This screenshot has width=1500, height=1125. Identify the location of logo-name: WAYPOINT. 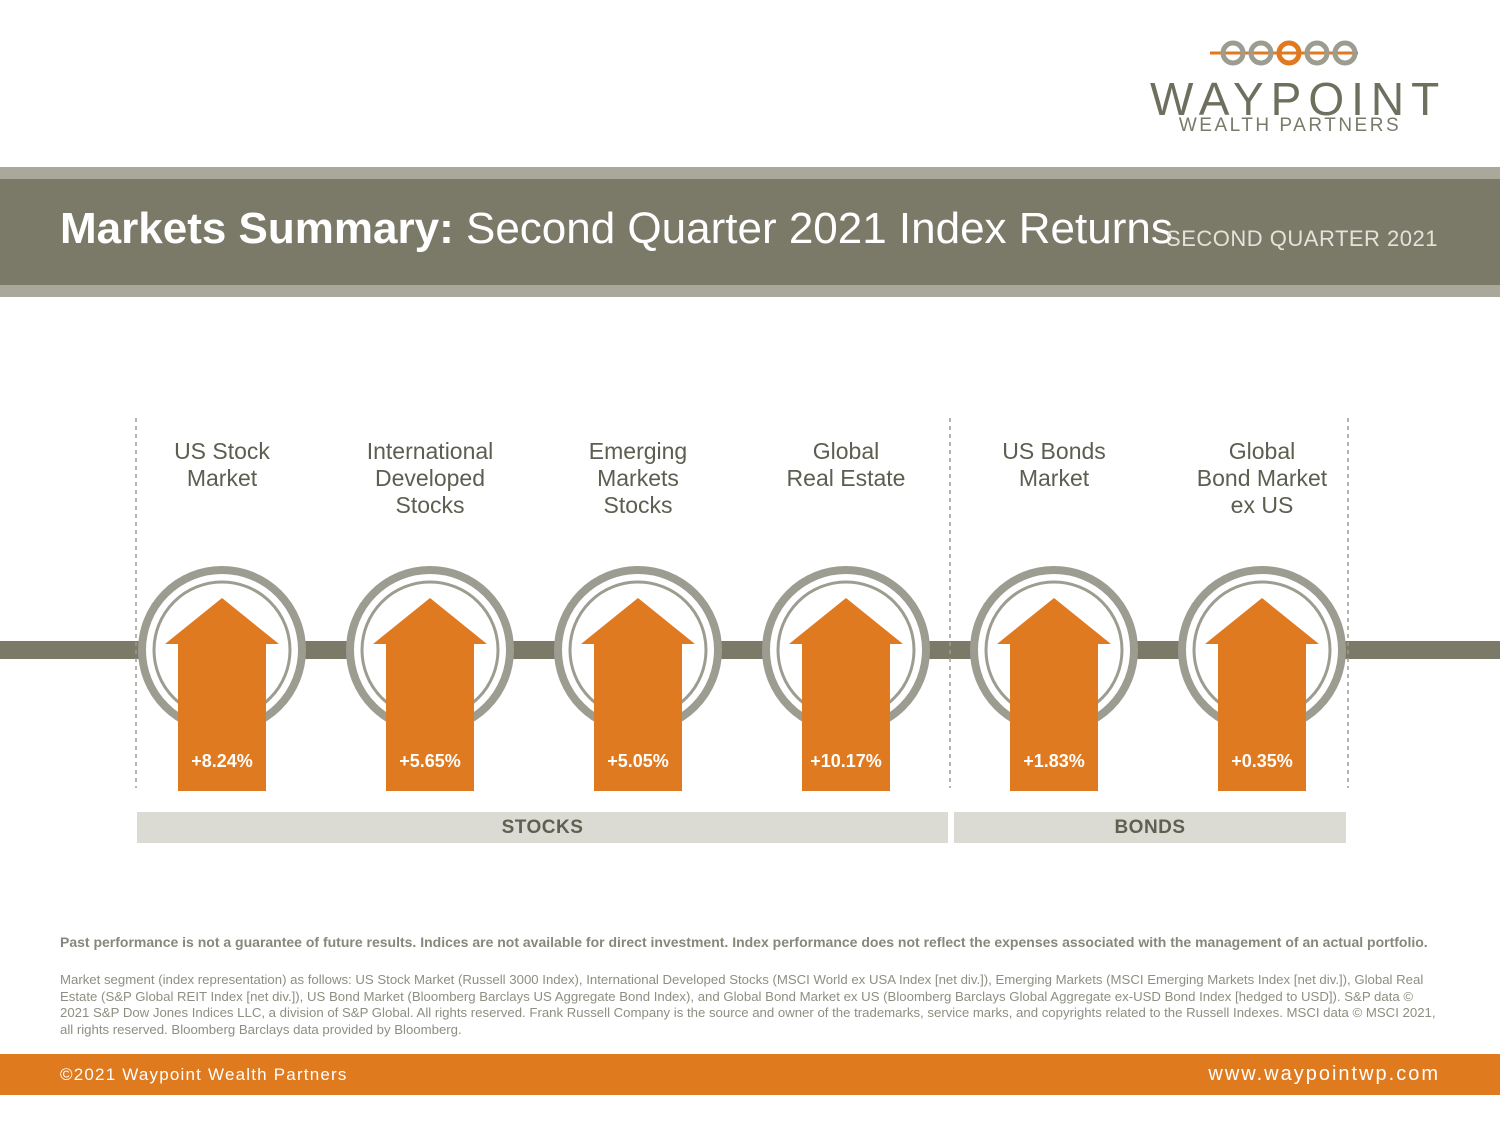
(1298, 99).